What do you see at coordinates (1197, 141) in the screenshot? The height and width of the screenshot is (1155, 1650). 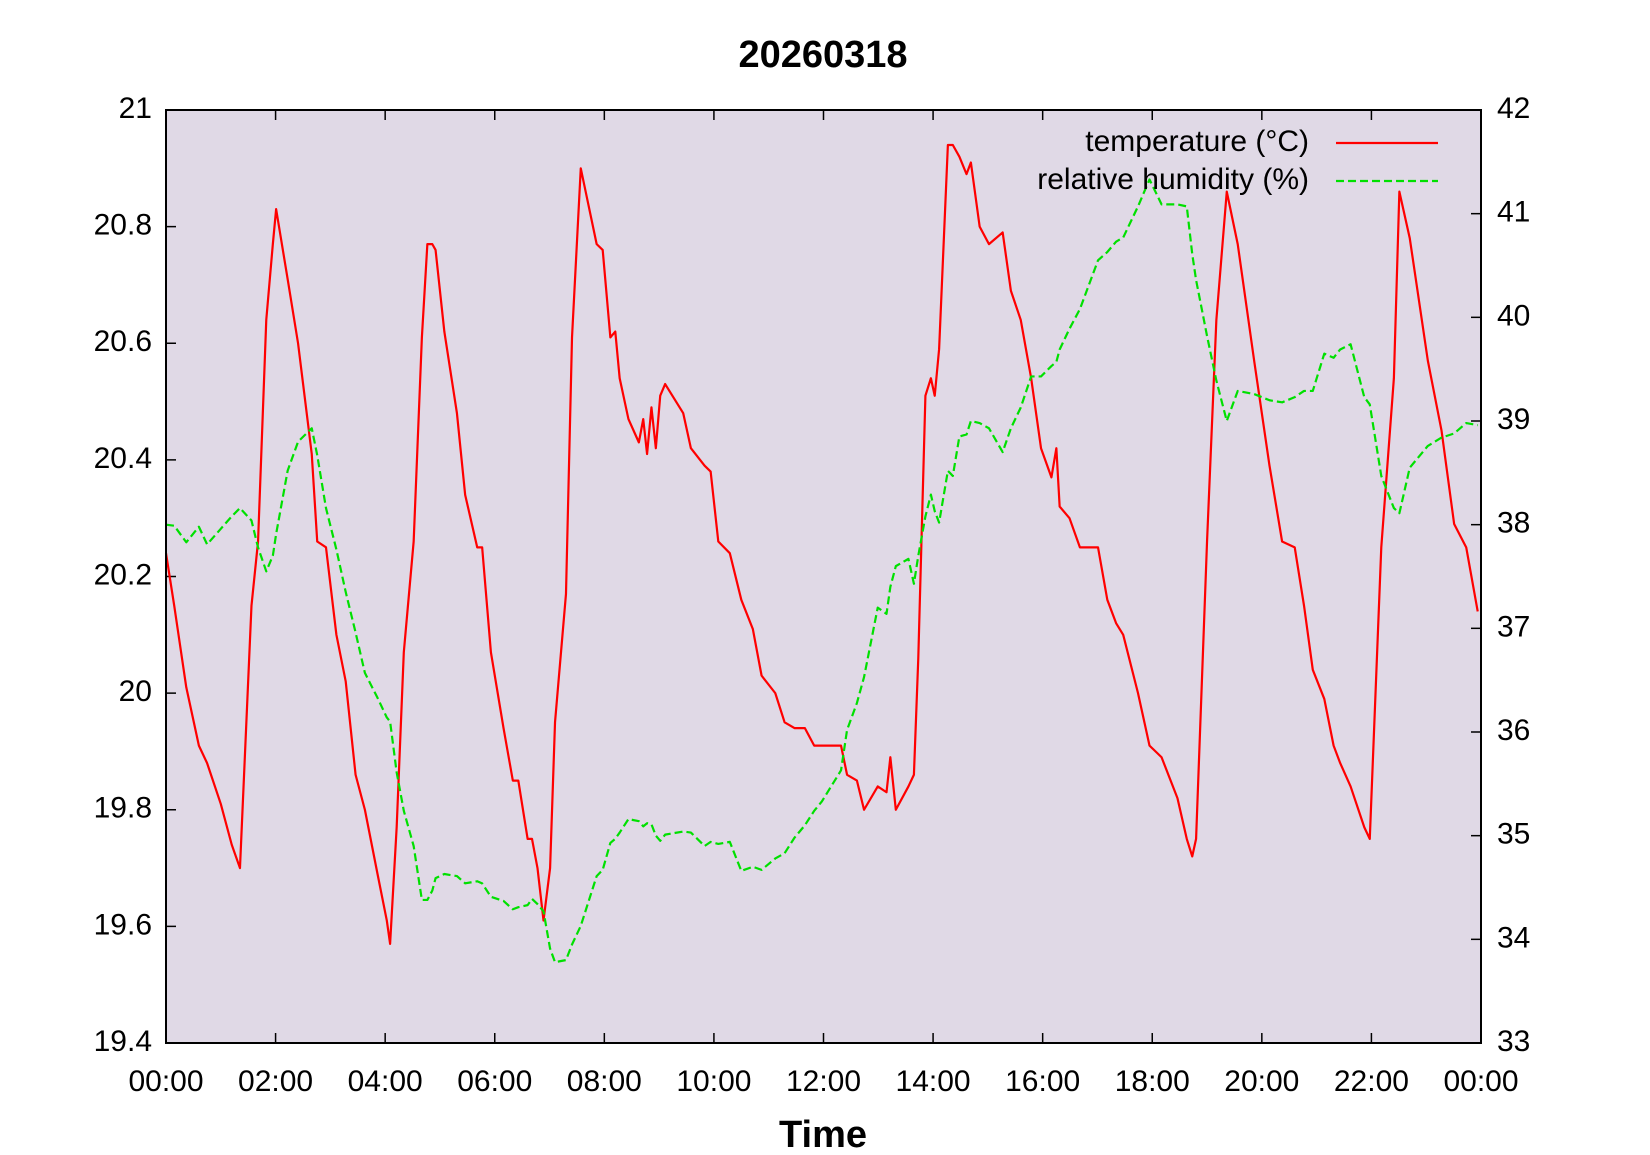 I see `legend-label: temperature (°C)` at bounding box center [1197, 141].